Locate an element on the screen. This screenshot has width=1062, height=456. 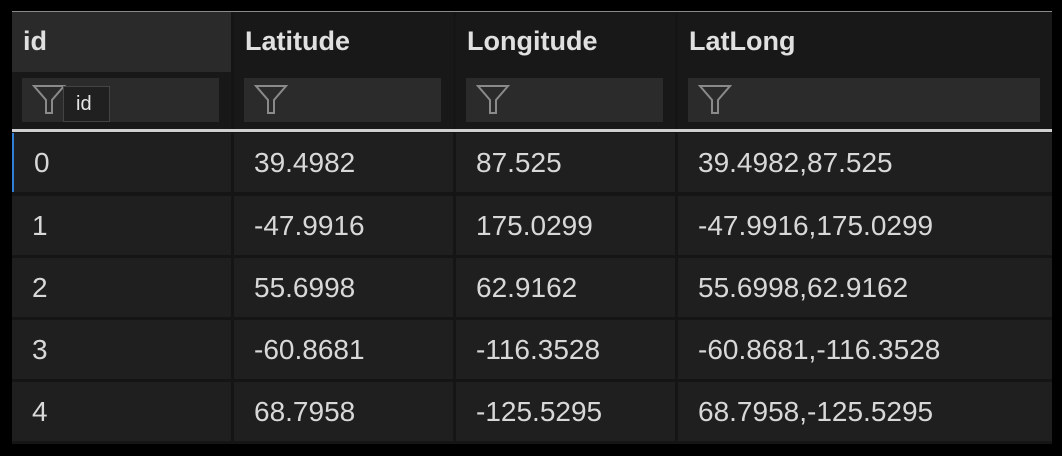
header-separator is located at coordinates (532, 130).